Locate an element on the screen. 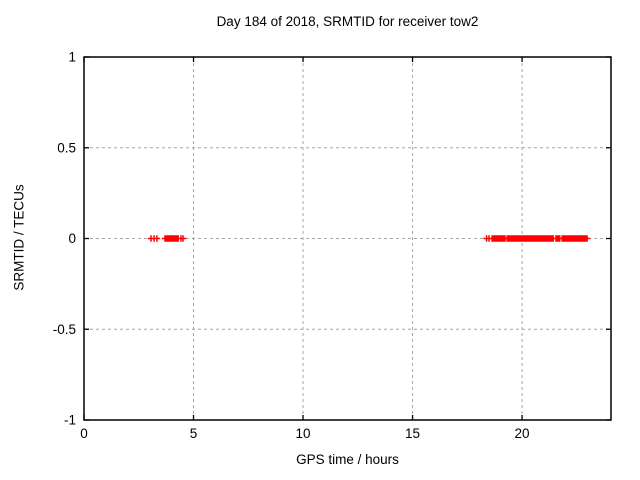  x-tick-label: 20 is located at coordinates (522, 433).